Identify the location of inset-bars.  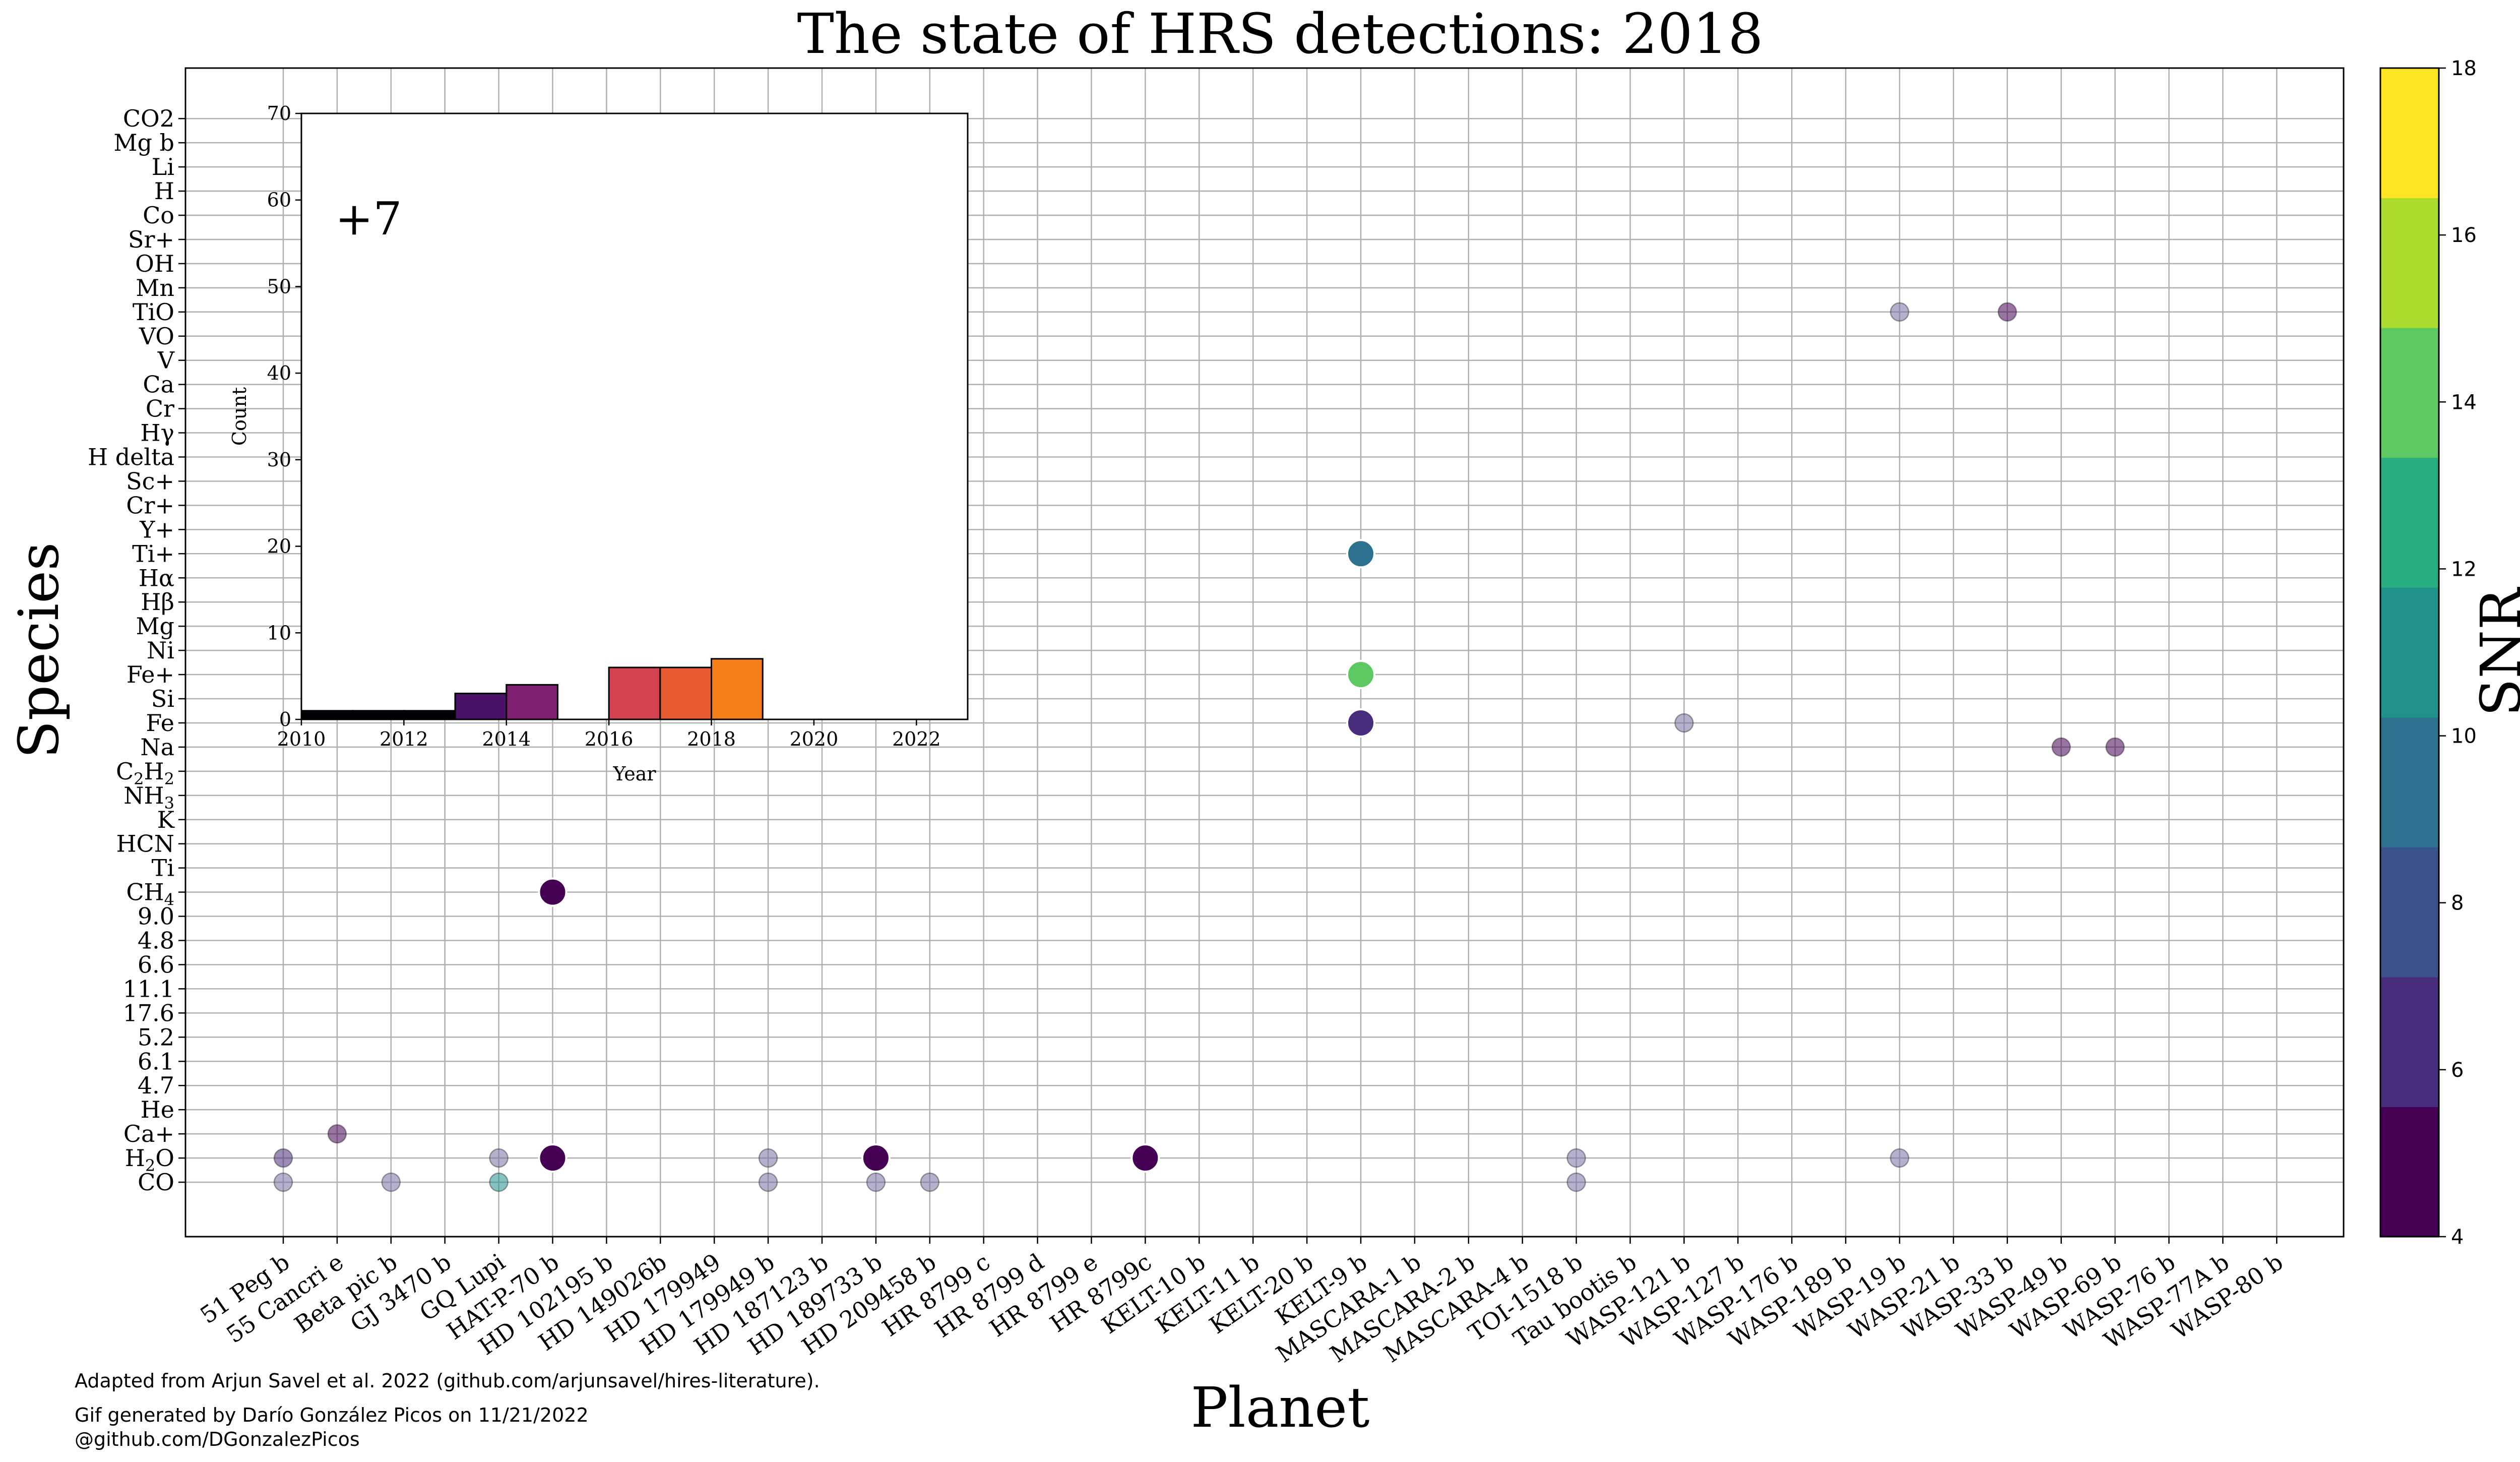
(532, 689).